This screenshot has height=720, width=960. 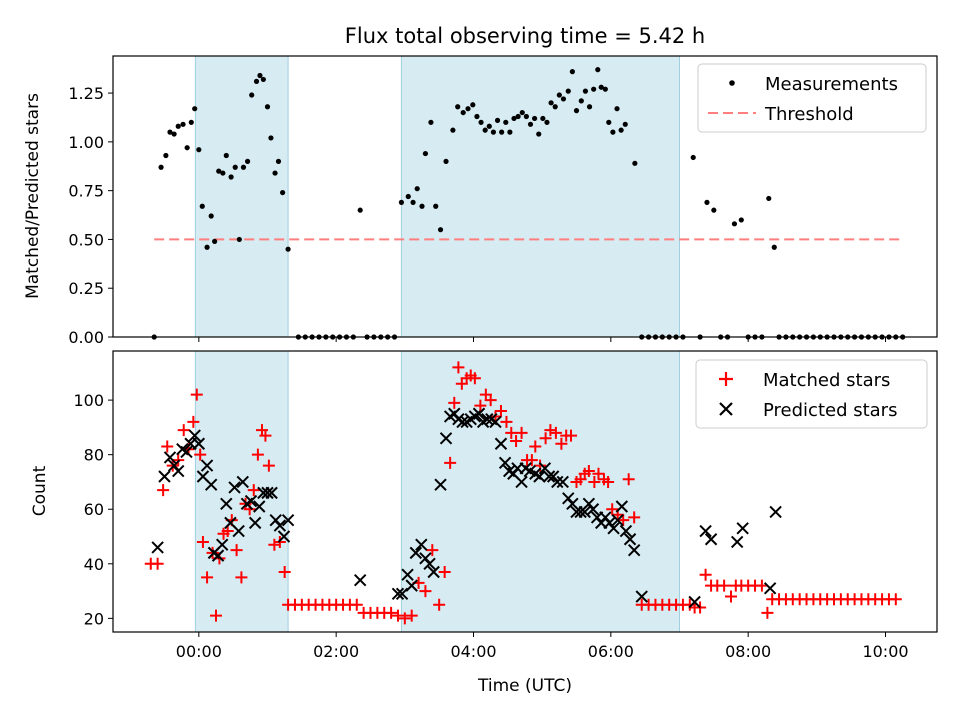 I want to click on legend-threshold-label: Threshold, so click(x=809, y=114).